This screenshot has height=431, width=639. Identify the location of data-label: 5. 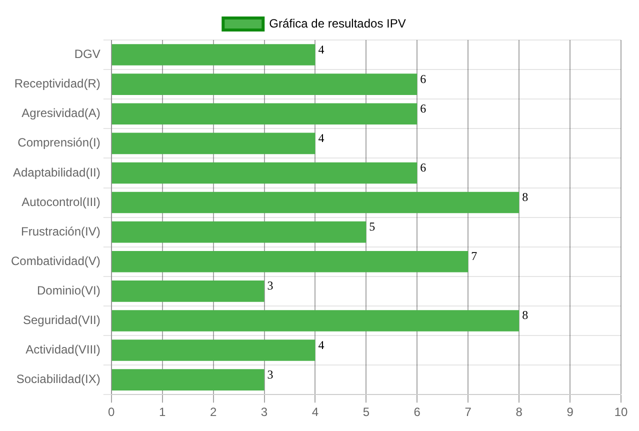
(372, 227).